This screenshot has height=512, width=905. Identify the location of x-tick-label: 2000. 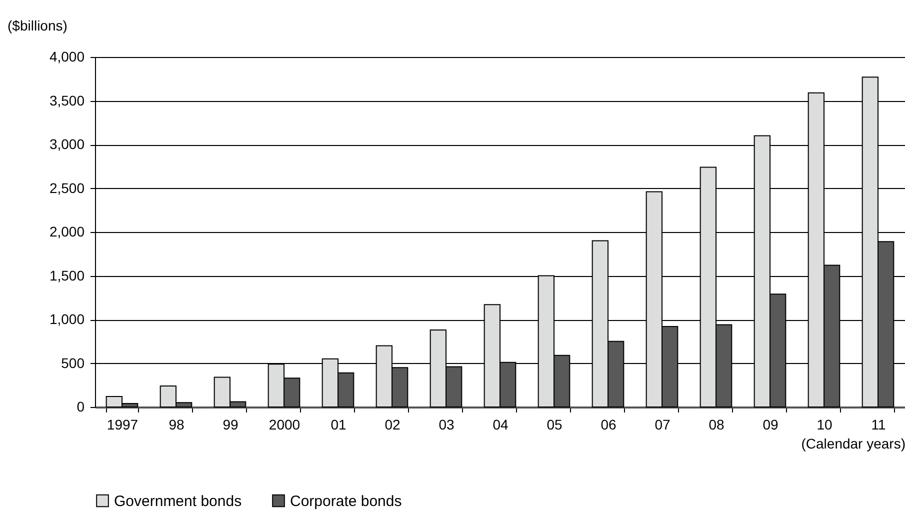
(284, 424).